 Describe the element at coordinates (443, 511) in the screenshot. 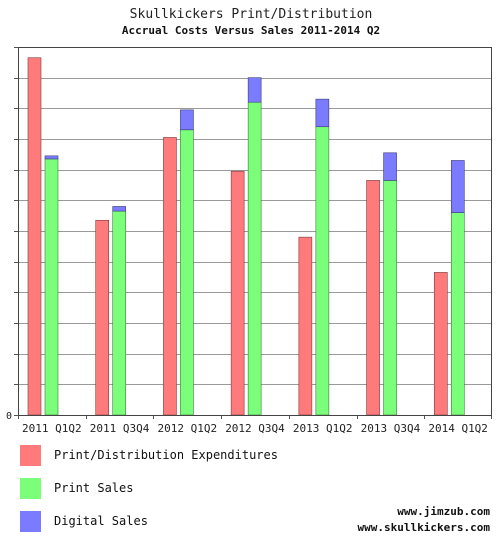

I see `credit-jimzub: www.jimzub.com` at that location.